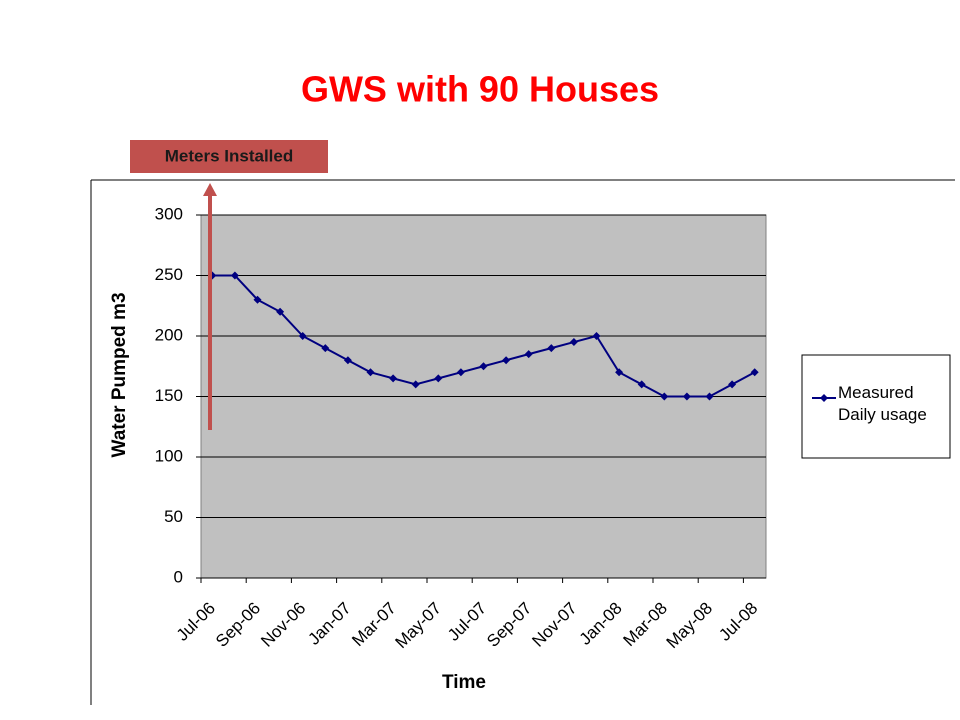 The height and width of the screenshot is (720, 960). I want to click on slide-title: GWS with 90 Houses, so click(480, 89).